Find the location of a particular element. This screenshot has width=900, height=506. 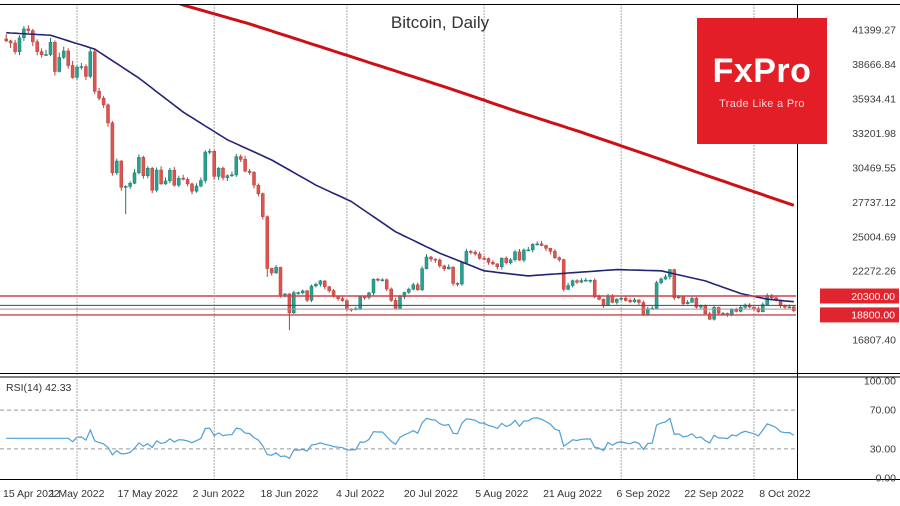

svg-text: 0.00 is located at coordinates (886, 479).